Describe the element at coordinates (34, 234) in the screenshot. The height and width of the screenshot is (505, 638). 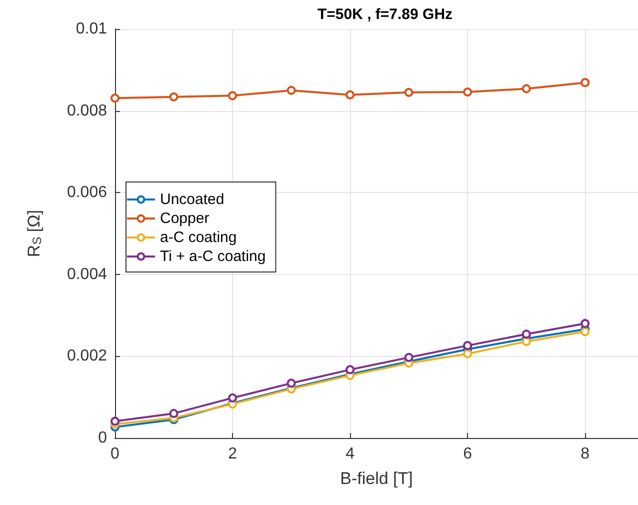
I see `y-axis-title: RS [Ω]` at that location.